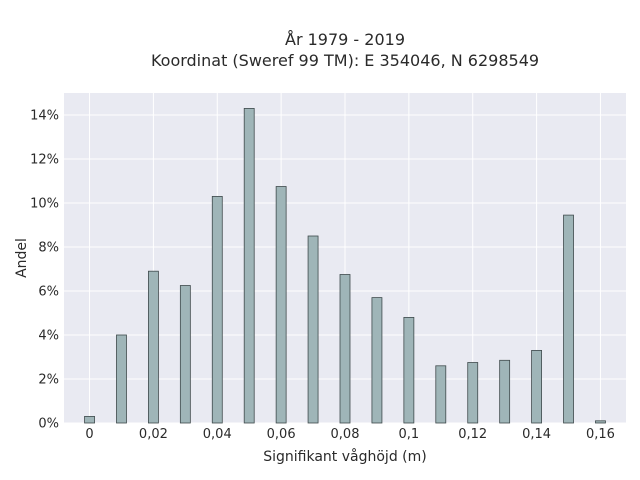 The width and height of the screenshot is (640, 480). What do you see at coordinates (48, 336) in the screenshot?
I see `y-tick-label: 4%` at bounding box center [48, 336].